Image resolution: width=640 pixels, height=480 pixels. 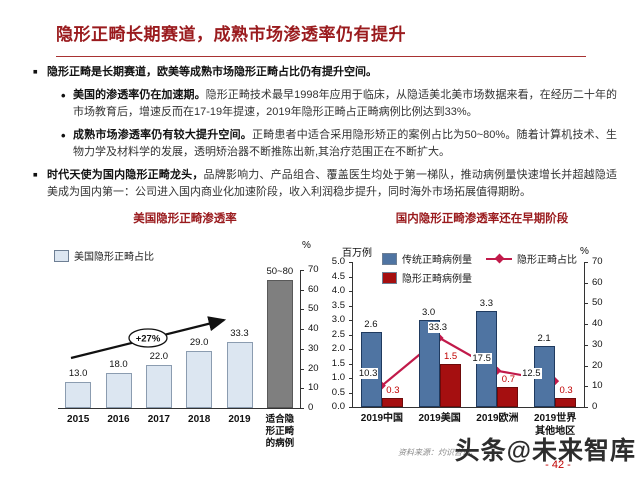 What do you see at coordinates (61, 255) in the screenshot?
I see `legend-swatch-us-share` at bounding box center [61, 255].